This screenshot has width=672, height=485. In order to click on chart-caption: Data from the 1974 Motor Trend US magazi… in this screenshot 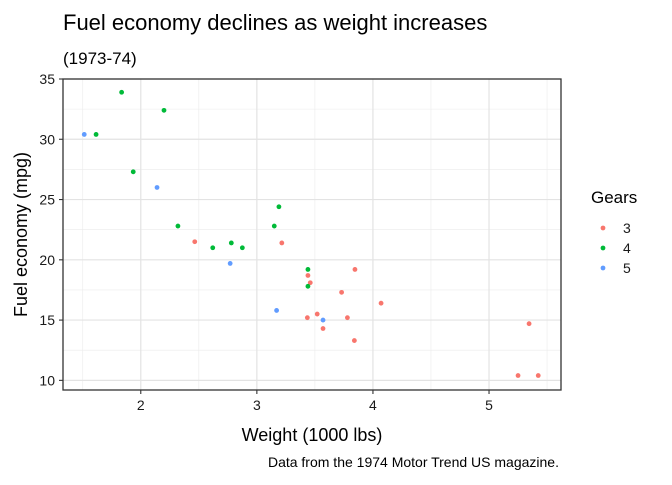, I will do `click(413, 462)`.